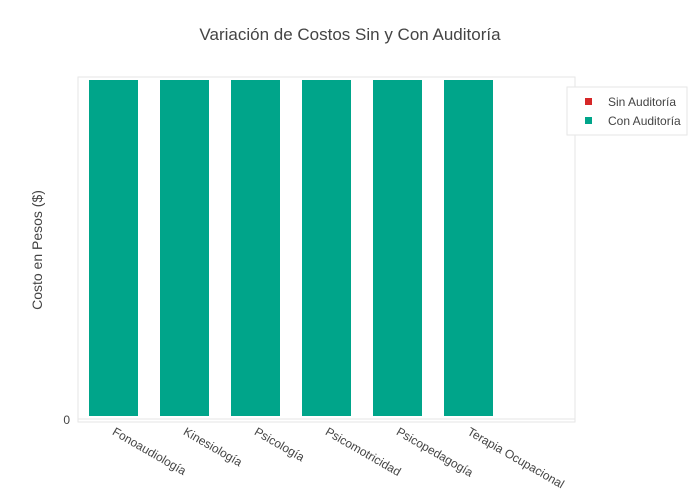 The width and height of the screenshot is (700, 500). I want to click on legend: Sin Auditoría Con Auditoría, so click(627, 111).